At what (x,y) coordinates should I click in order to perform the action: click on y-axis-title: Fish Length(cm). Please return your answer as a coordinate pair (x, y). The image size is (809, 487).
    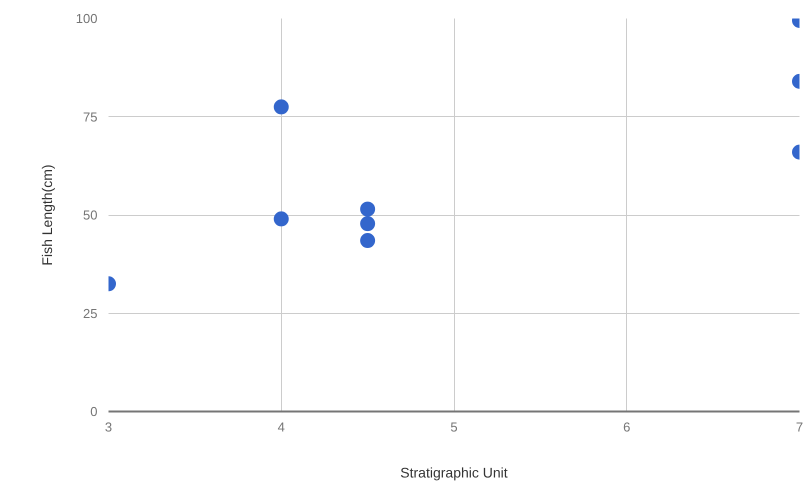
    Looking at the image, I should click on (46, 215).